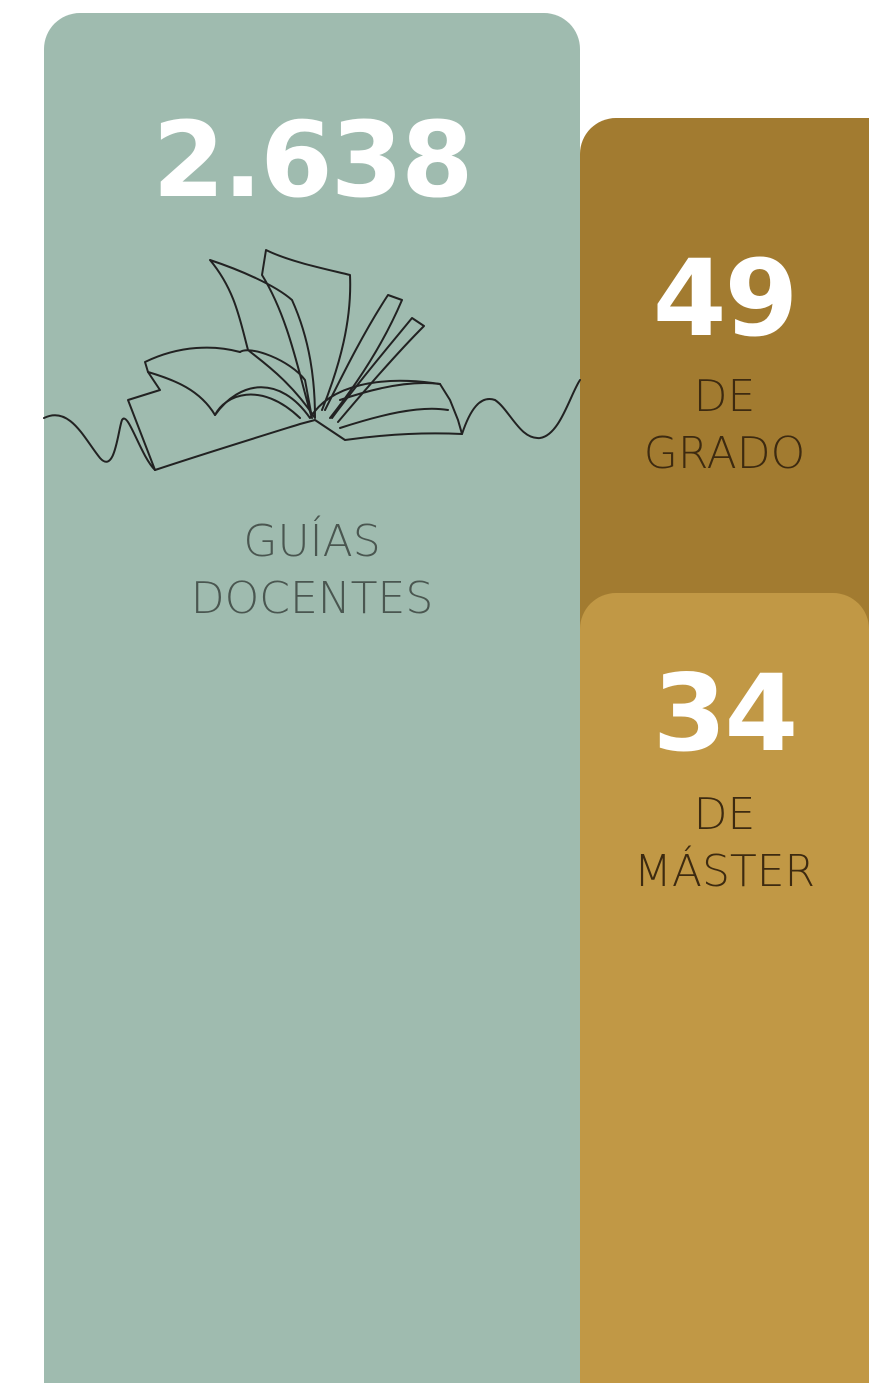 The height and width of the screenshot is (1383, 869). I want to click on book-cover-right, so click(308, 426).